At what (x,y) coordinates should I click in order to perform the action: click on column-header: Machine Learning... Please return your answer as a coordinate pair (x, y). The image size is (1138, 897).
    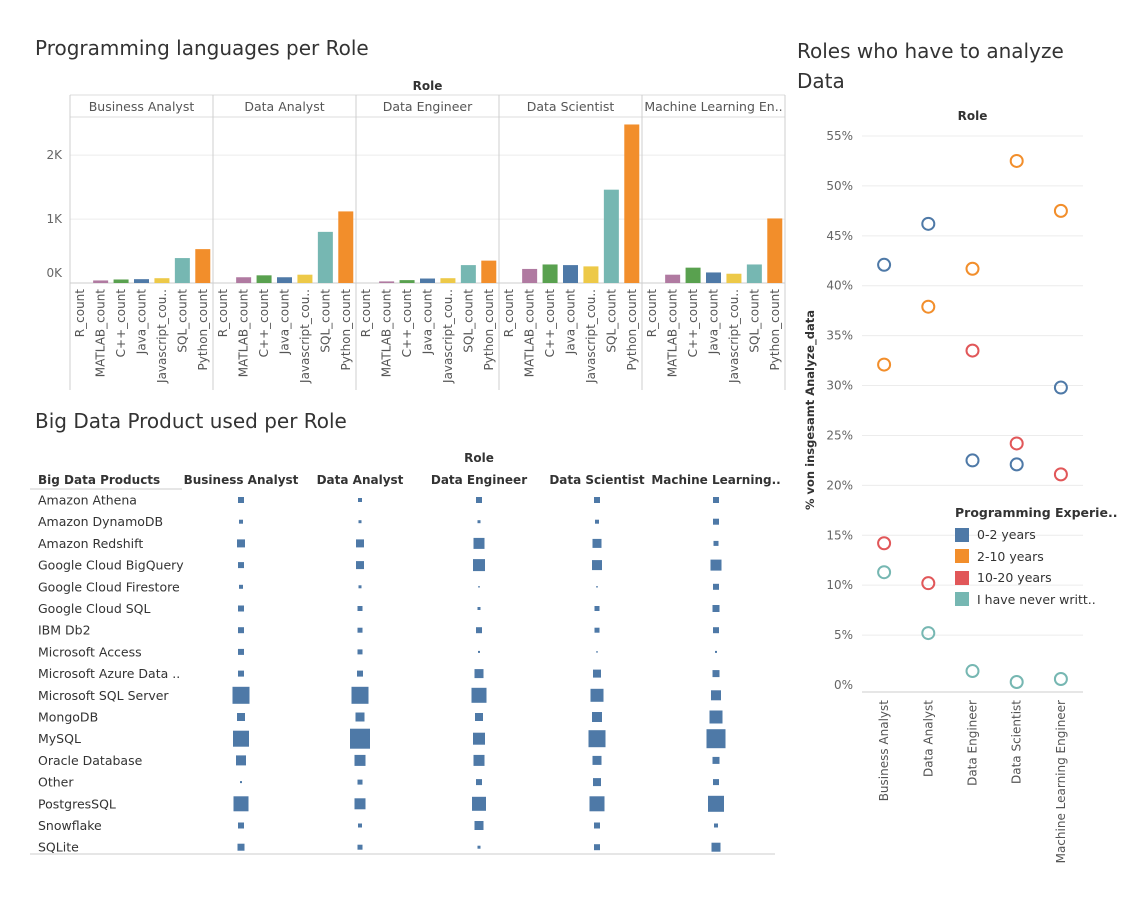
    Looking at the image, I should click on (715, 480).